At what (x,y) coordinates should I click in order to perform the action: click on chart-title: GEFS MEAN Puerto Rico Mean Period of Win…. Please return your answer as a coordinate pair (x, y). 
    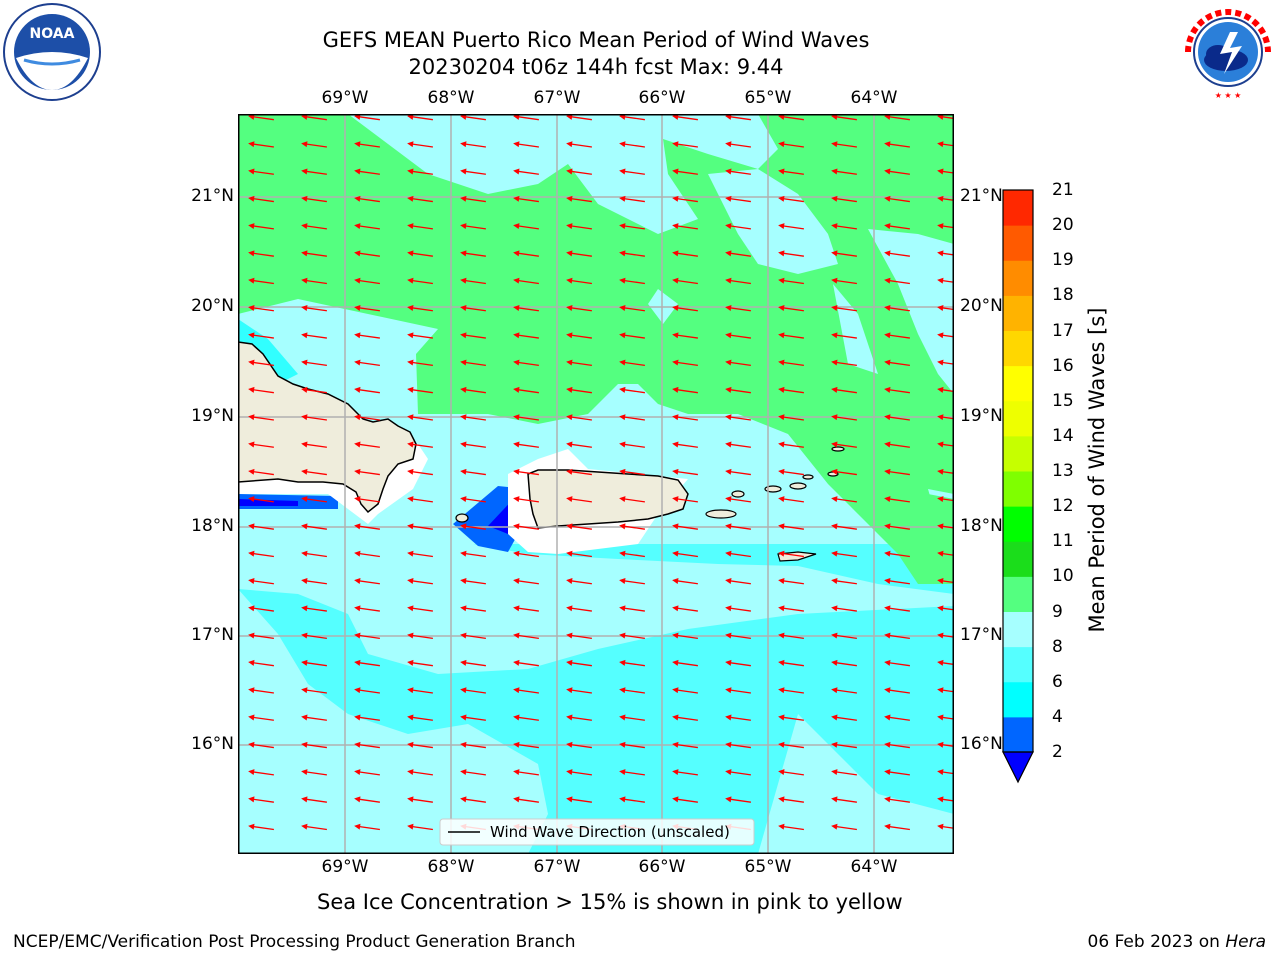
    Looking at the image, I should click on (596, 40).